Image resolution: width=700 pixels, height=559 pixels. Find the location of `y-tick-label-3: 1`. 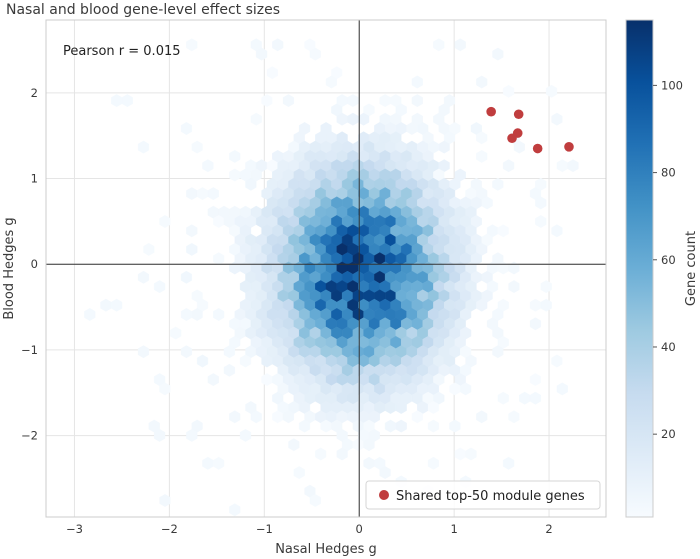

y-tick-label-3: 1 is located at coordinates (34, 179).